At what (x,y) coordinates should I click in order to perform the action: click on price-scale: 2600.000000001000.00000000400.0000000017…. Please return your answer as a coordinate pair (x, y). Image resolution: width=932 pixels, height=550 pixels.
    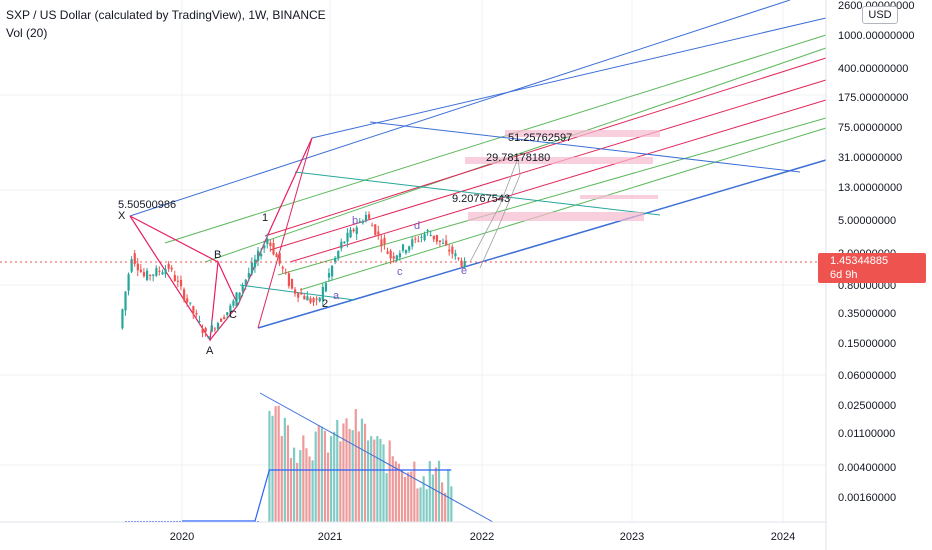
    Looking at the image, I should click on (876, 252).